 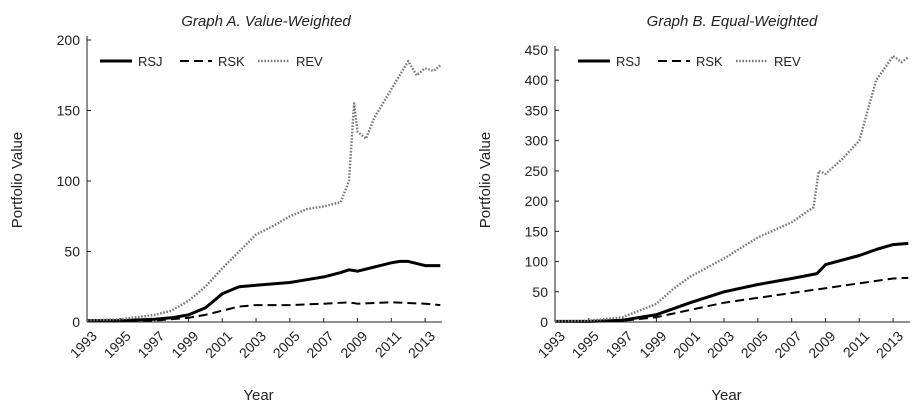 What do you see at coordinates (537, 80) in the screenshot?
I see `y-tick-label: 400` at bounding box center [537, 80].